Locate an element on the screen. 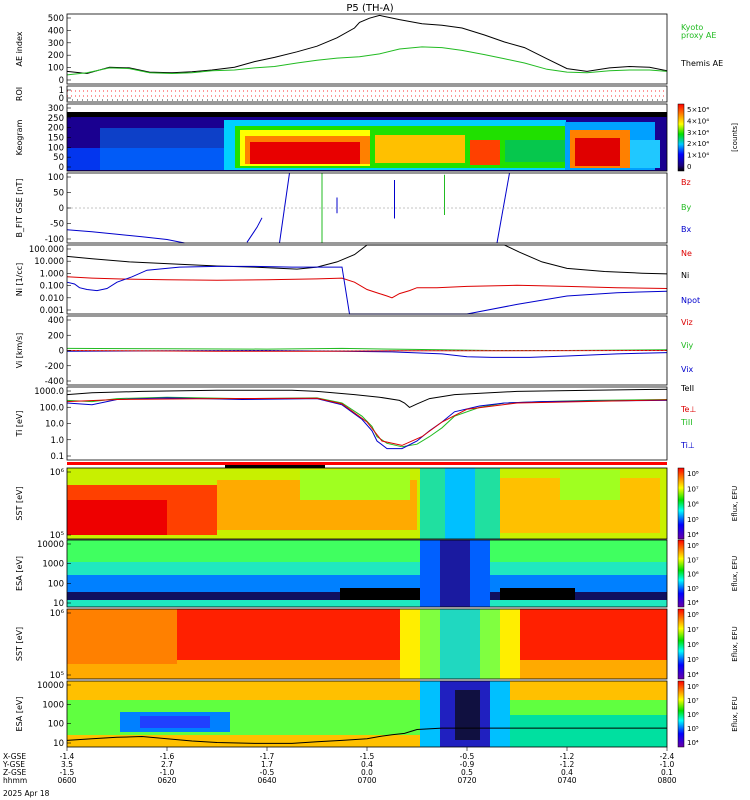 The width and height of the screenshot is (750, 800). y-tick-label-ni: 1.000 is located at coordinates (52, 274).